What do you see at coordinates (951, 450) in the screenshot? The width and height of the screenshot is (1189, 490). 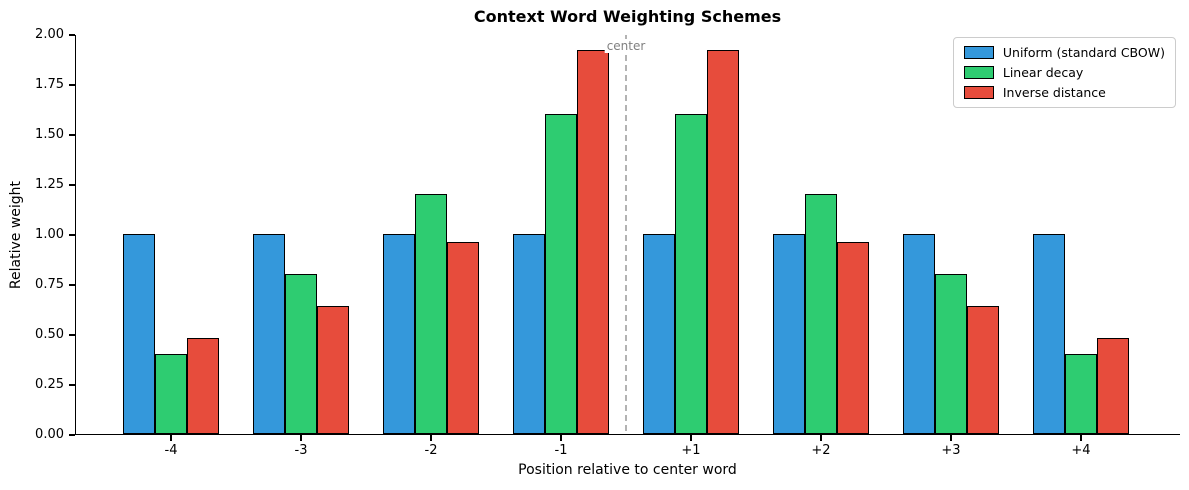 I see `x-tick-label: +3` at bounding box center [951, 450].